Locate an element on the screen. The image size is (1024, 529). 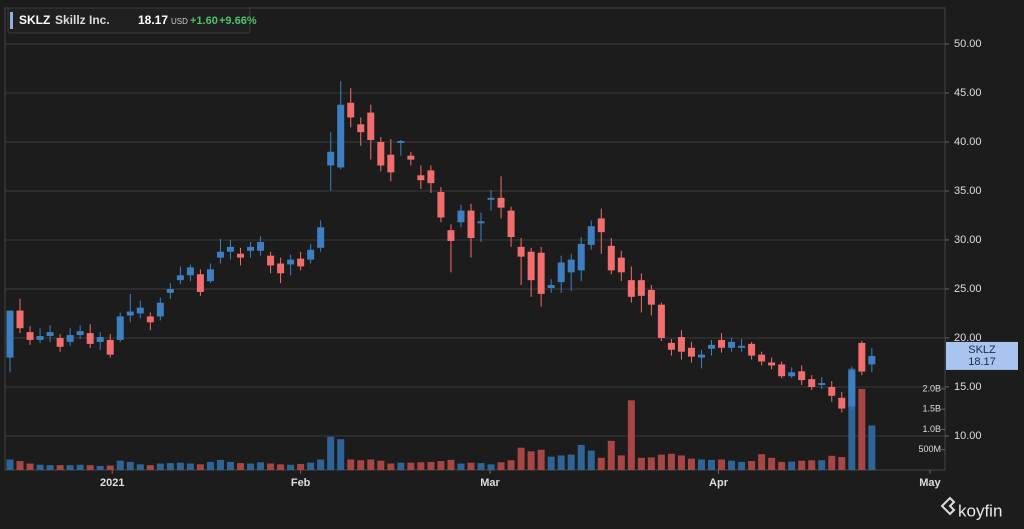
y2-tick-label: 2.0B is located at coordinates (931, 388).